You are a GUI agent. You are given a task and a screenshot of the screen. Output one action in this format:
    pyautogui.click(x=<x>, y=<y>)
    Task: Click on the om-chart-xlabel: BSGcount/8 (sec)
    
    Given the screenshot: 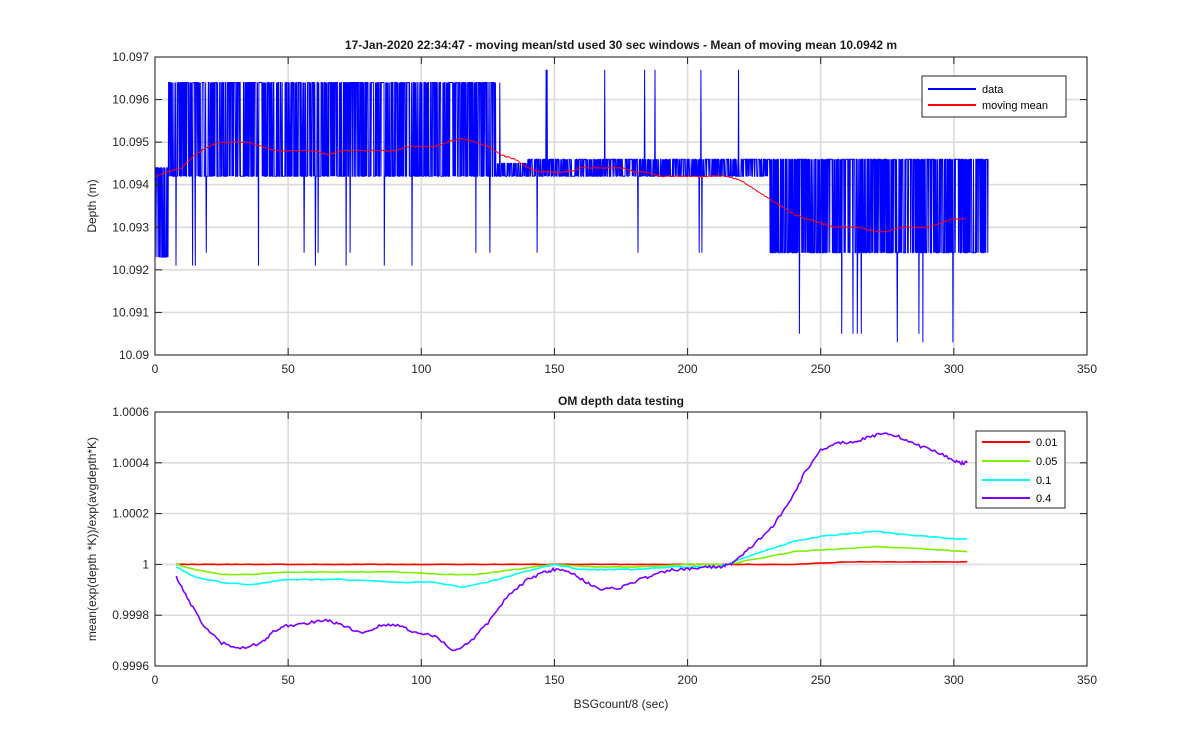 What is the action you would take?
    pyautogui.click(x=621, y=704)
    